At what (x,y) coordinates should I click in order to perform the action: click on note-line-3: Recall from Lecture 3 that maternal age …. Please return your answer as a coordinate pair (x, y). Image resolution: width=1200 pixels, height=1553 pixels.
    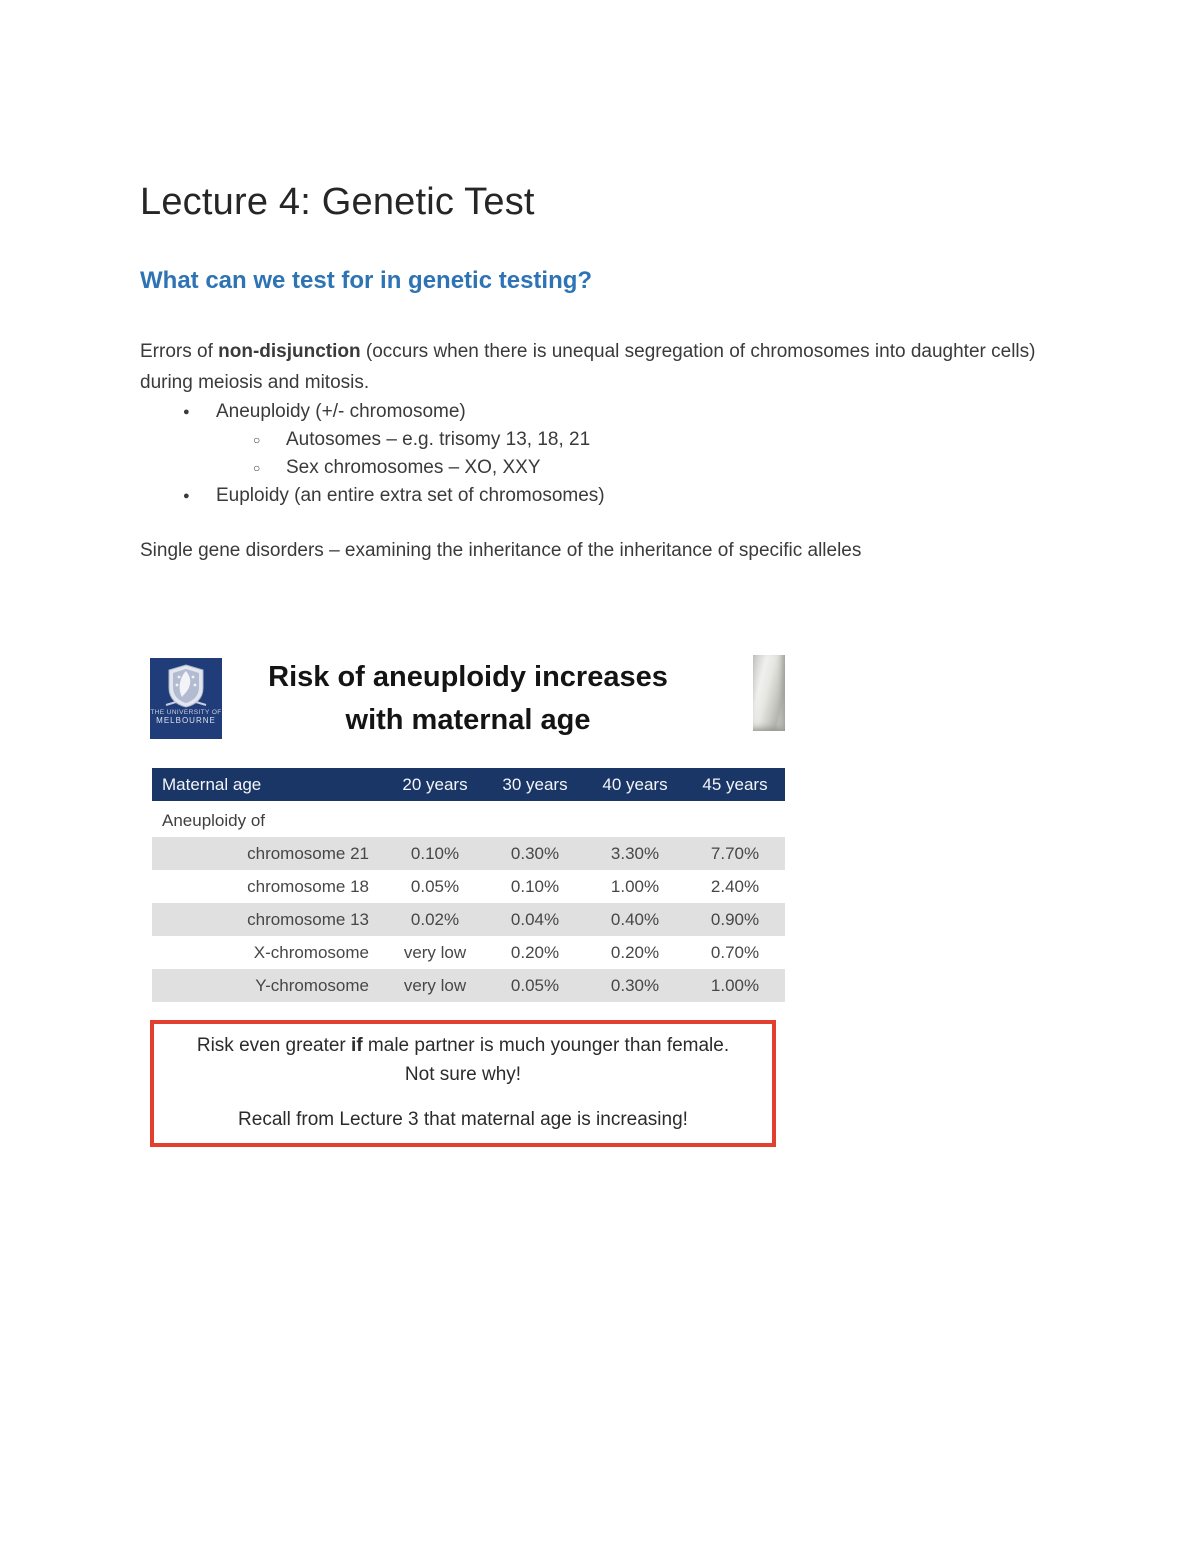
    Looking at the image, I should click on (463, 1119).